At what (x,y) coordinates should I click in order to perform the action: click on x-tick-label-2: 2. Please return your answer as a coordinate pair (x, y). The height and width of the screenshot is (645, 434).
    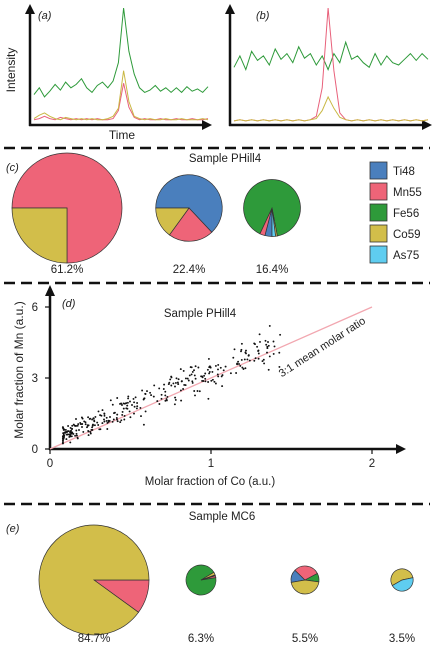
    Looking at the image, I should click on (372, 464).